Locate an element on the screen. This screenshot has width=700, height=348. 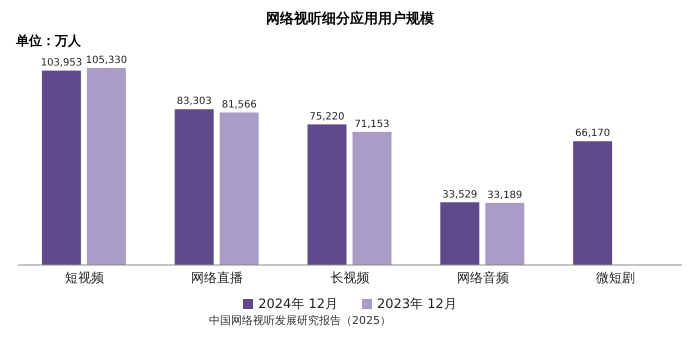
data-label: 33,189 is located at coordinates (504, 195).